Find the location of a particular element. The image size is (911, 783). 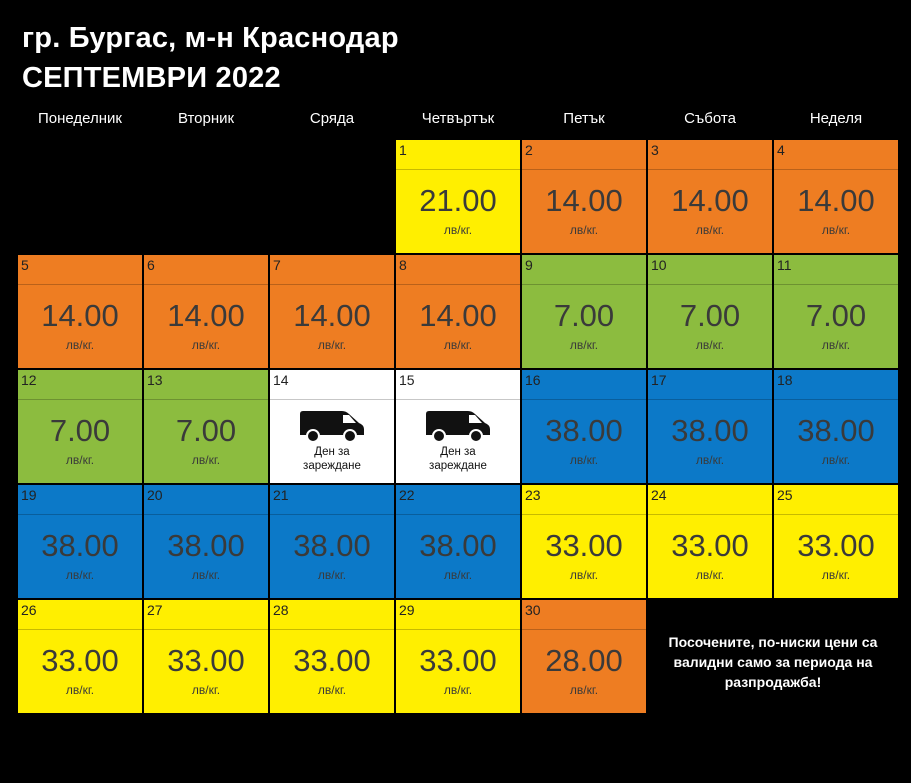

day-cell: 15 Ден за зареждане is located at coordinates (458, 426).